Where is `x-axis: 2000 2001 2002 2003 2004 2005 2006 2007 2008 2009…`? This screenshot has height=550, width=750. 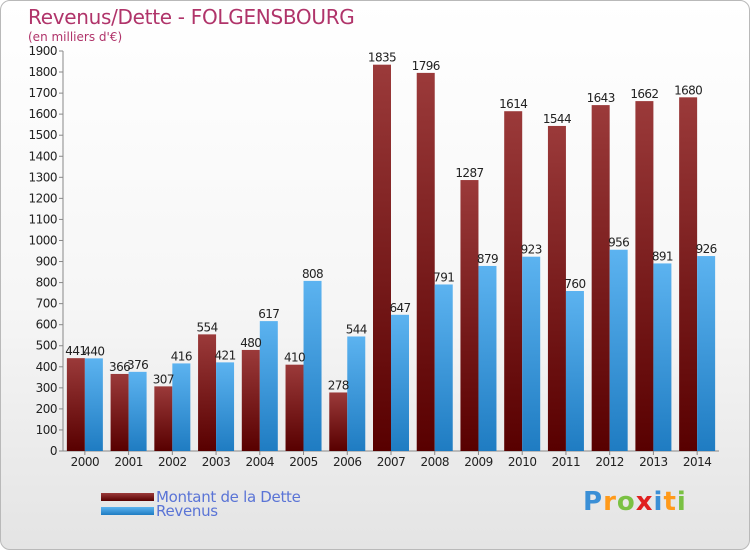
x-axis: 2000 2001 2002 2003 2004 2005 2006 2007 2008 2009… is located at coordinates (391, 459).